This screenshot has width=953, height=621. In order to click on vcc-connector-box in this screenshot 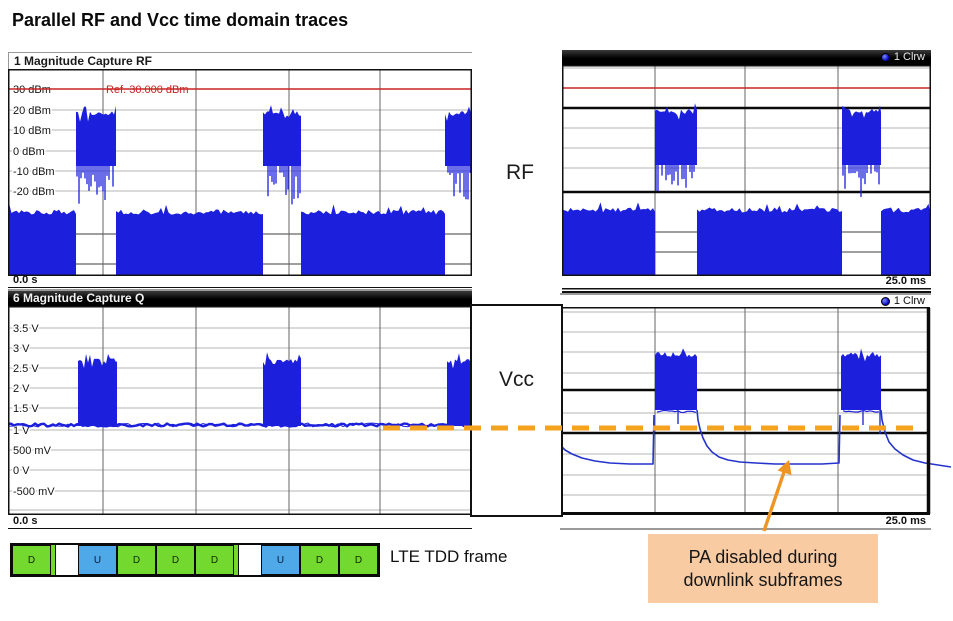, I will do `click(516, 410)`.